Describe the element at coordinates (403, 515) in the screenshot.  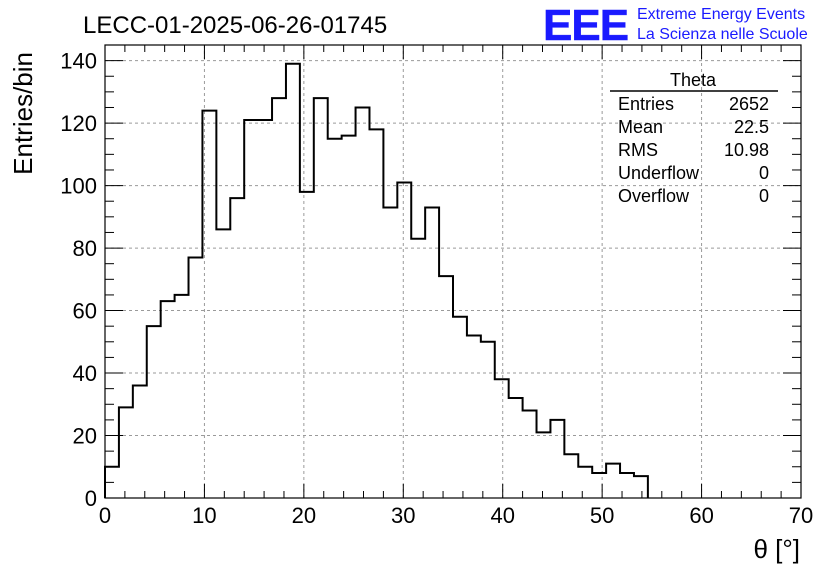
I see `x-tick-label: 30` at that location.